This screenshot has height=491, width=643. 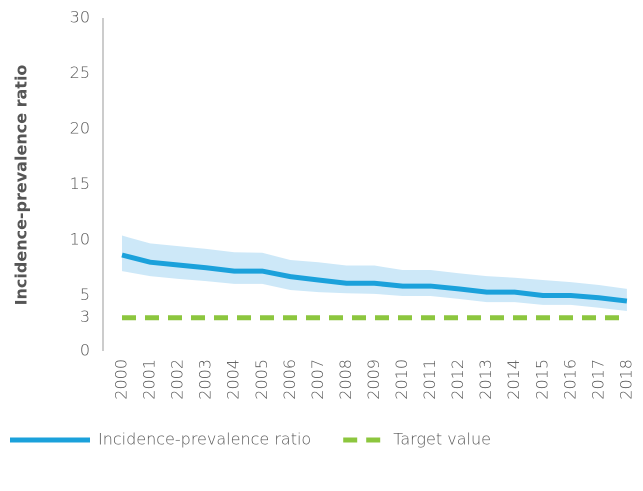 What do you see at coordinates (21, 185) in the screenshot?
I see `y-axis-label: Incidence-prevalence ratio` at bounding box center [21, 185].